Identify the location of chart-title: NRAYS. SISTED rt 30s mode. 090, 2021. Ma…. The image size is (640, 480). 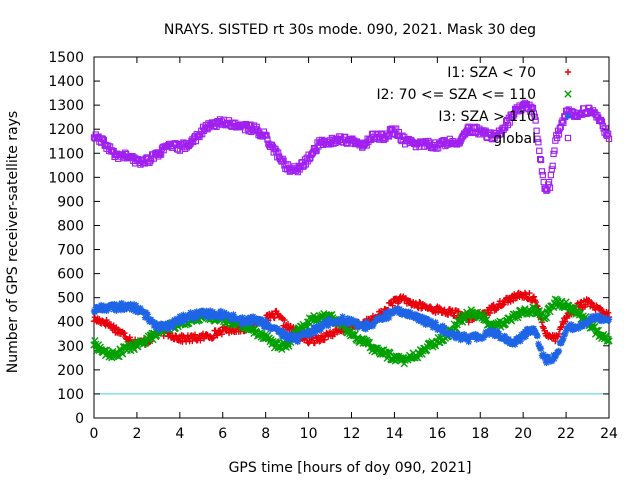
(350, 30).